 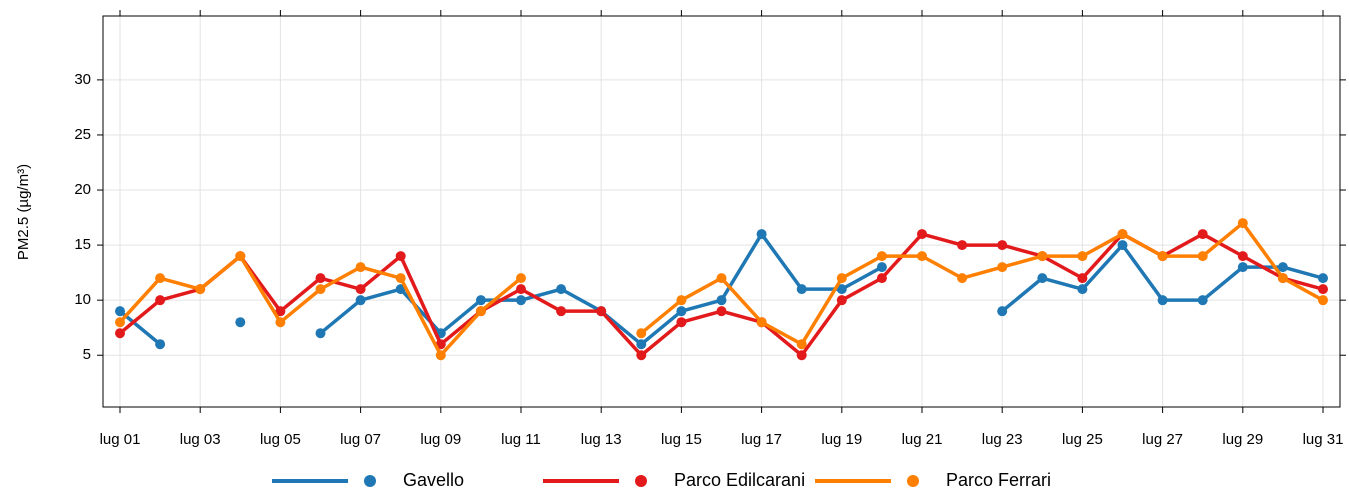 I want to click on x-tick-label: lug 13, so click(x=601, y=439).